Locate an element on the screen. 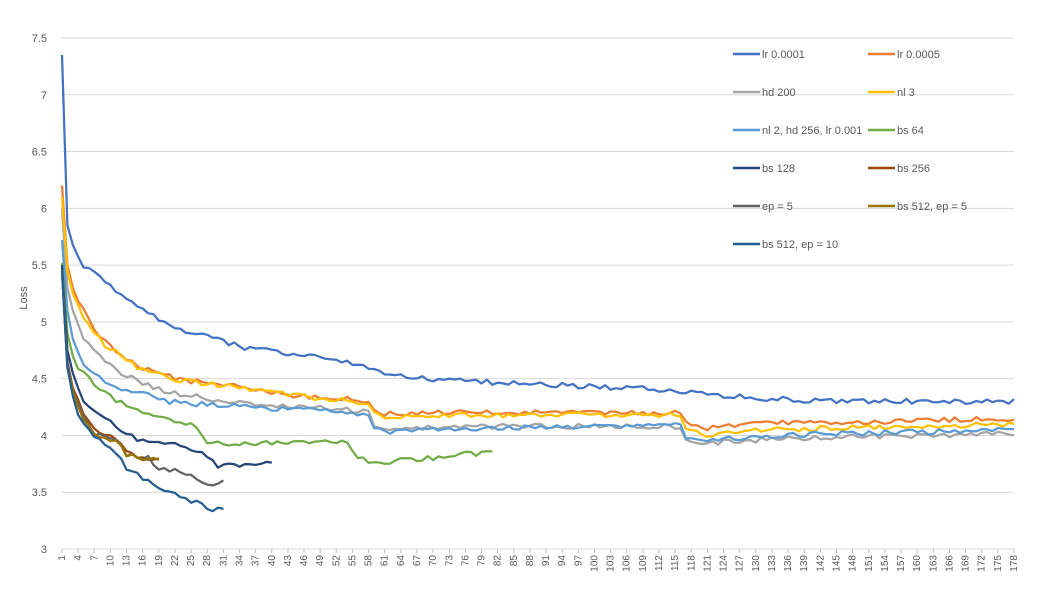  x-tick-label: 169 is located at coordinates (966, 563).